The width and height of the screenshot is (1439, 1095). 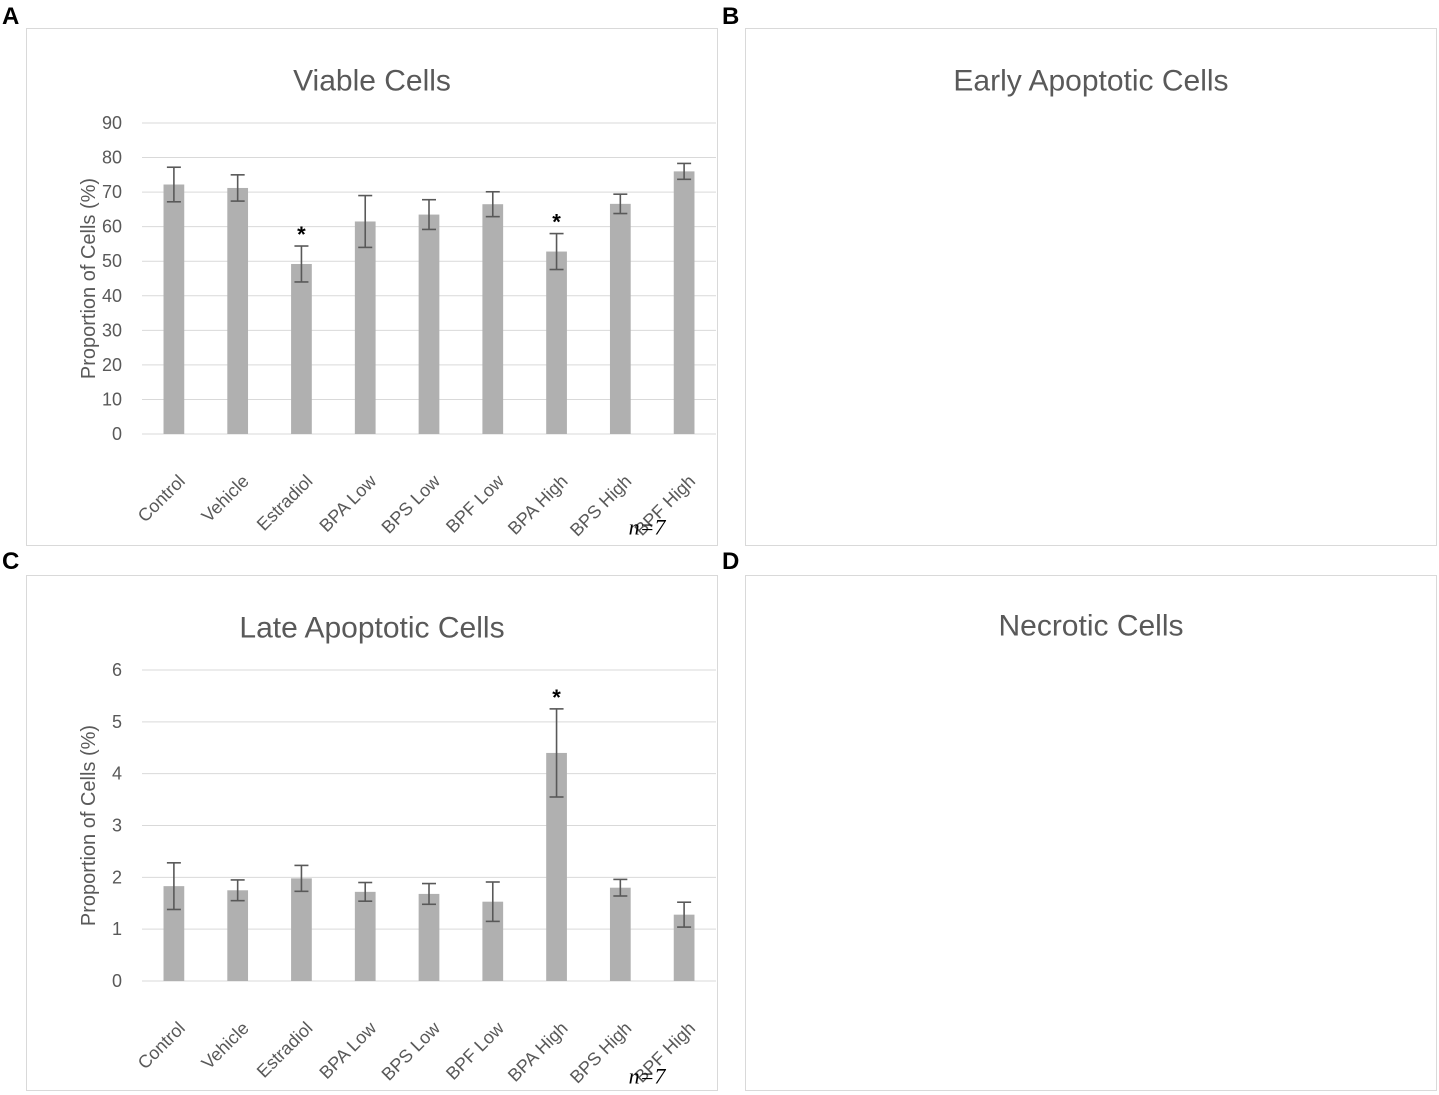 I want to click on bar-control, so click(x=174, y=309).